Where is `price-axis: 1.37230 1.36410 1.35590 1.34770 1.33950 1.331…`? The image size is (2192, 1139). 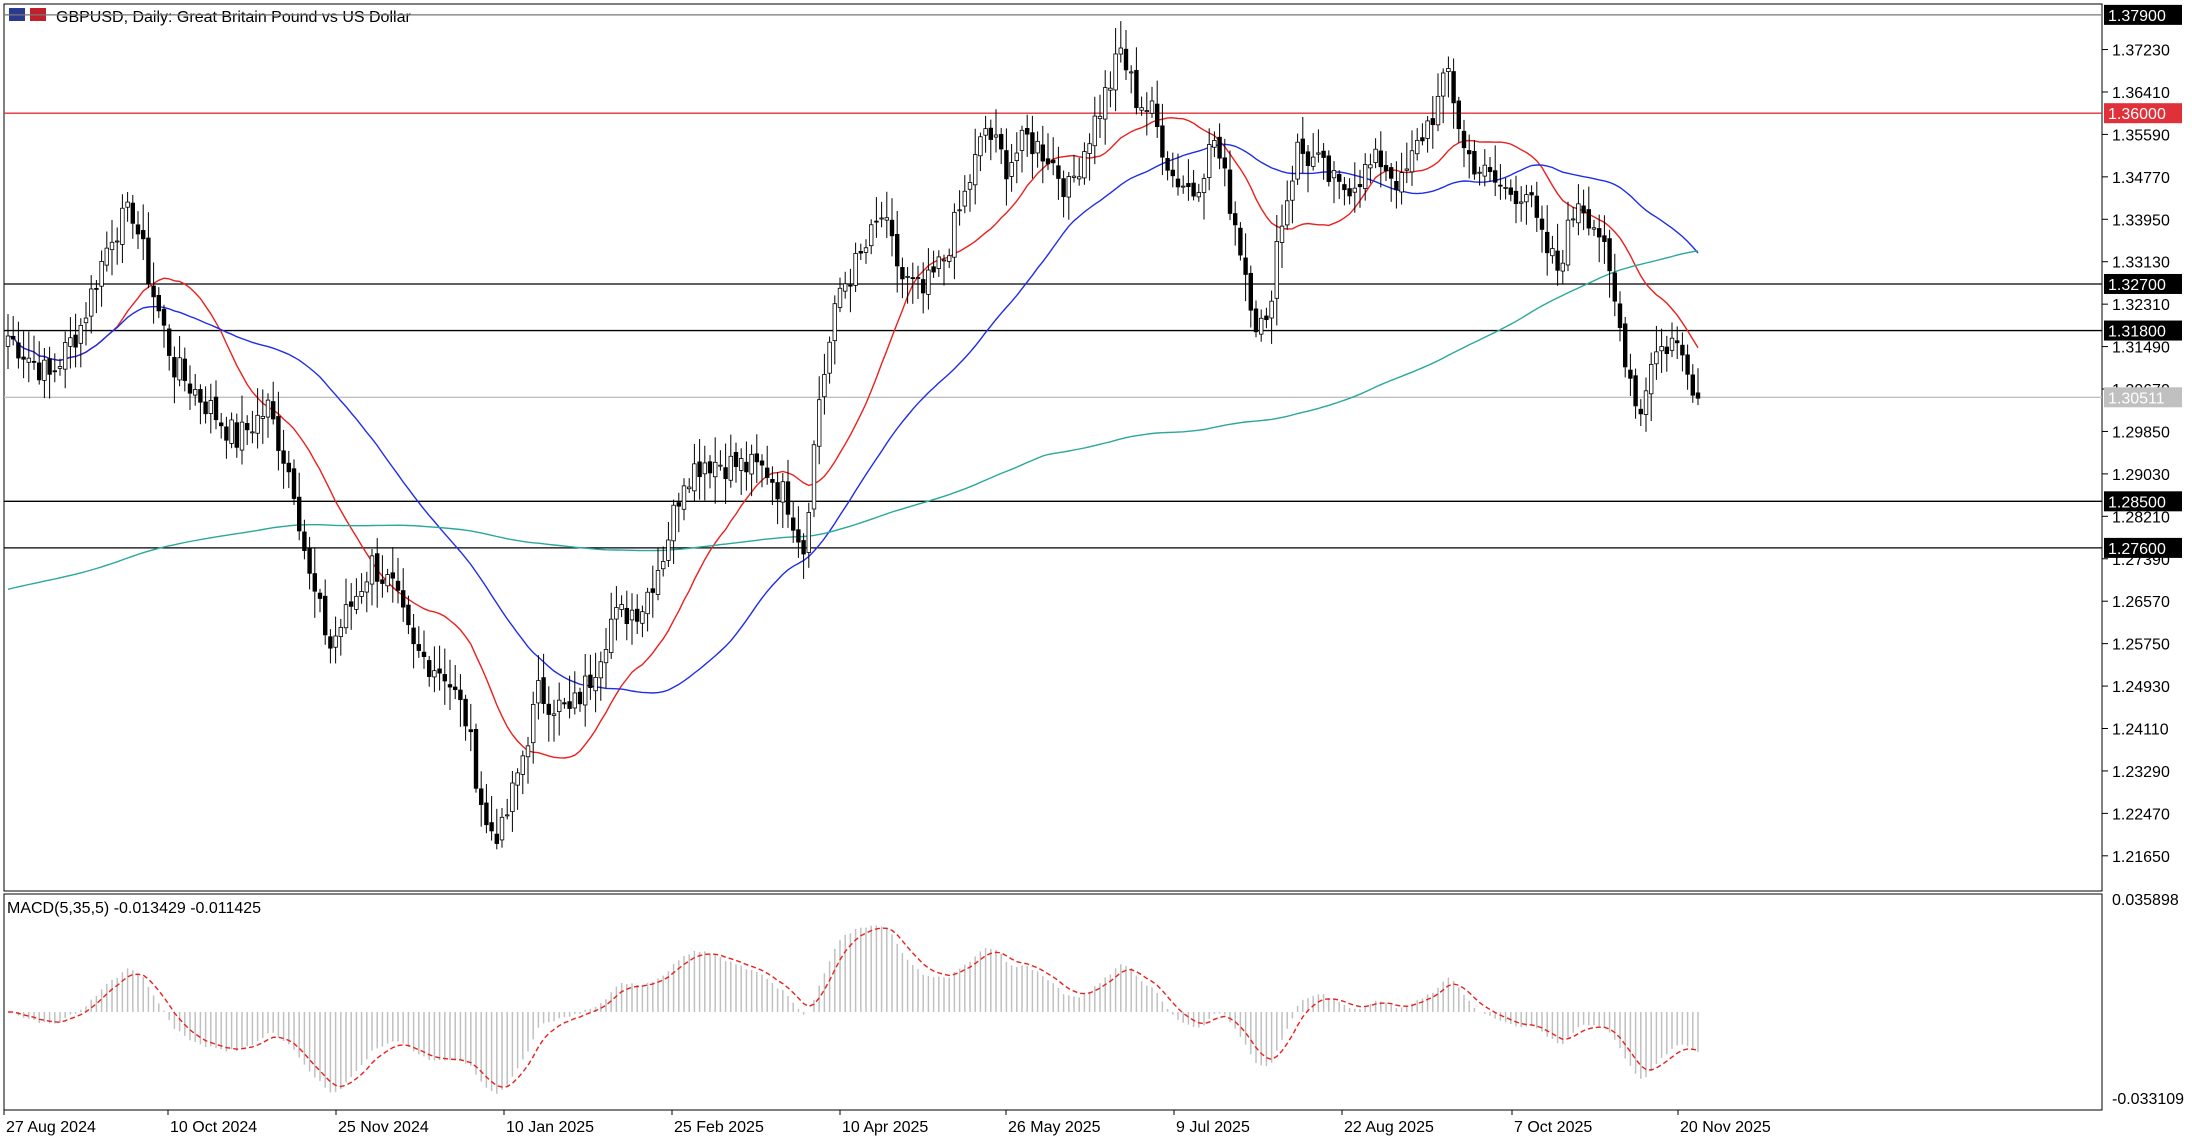 price-axis: 1.37230 1.36410 1.35590 1.34770 1.33950 1.331… is located at coordinates (2136, 454).